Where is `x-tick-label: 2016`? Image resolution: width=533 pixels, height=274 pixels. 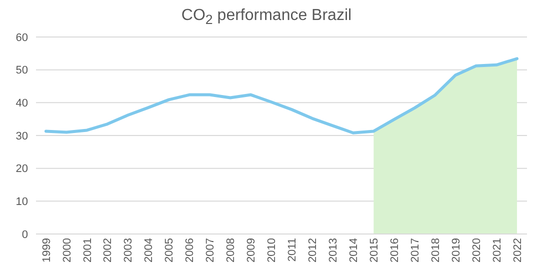
x-tick-label: 2016 is located at coordinates (394, 250).